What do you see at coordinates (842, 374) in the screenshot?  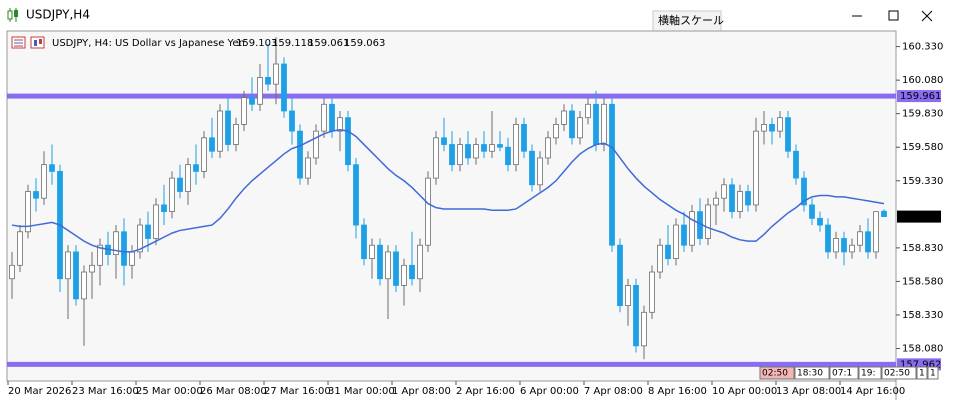 I see `time-marker: 07:1` at bounding box center [842, 374].